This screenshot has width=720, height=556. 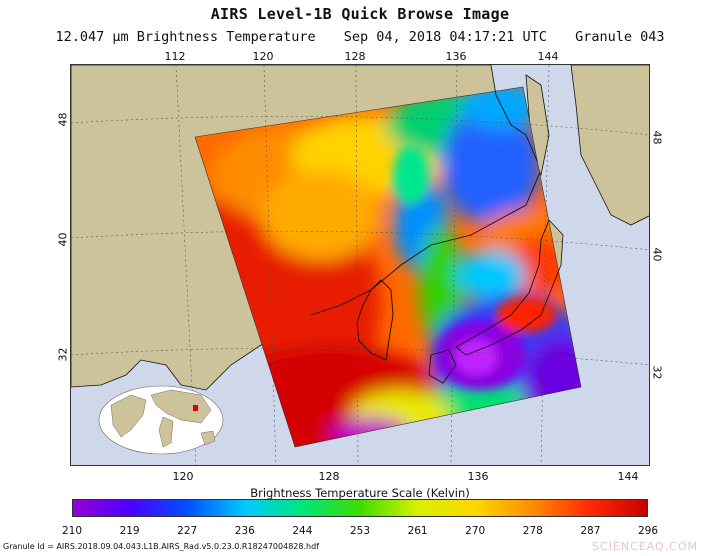 What do you see at coordinates (360, 508) in the screenshot?
I see `colorbar` at bounding box center [360, 508].